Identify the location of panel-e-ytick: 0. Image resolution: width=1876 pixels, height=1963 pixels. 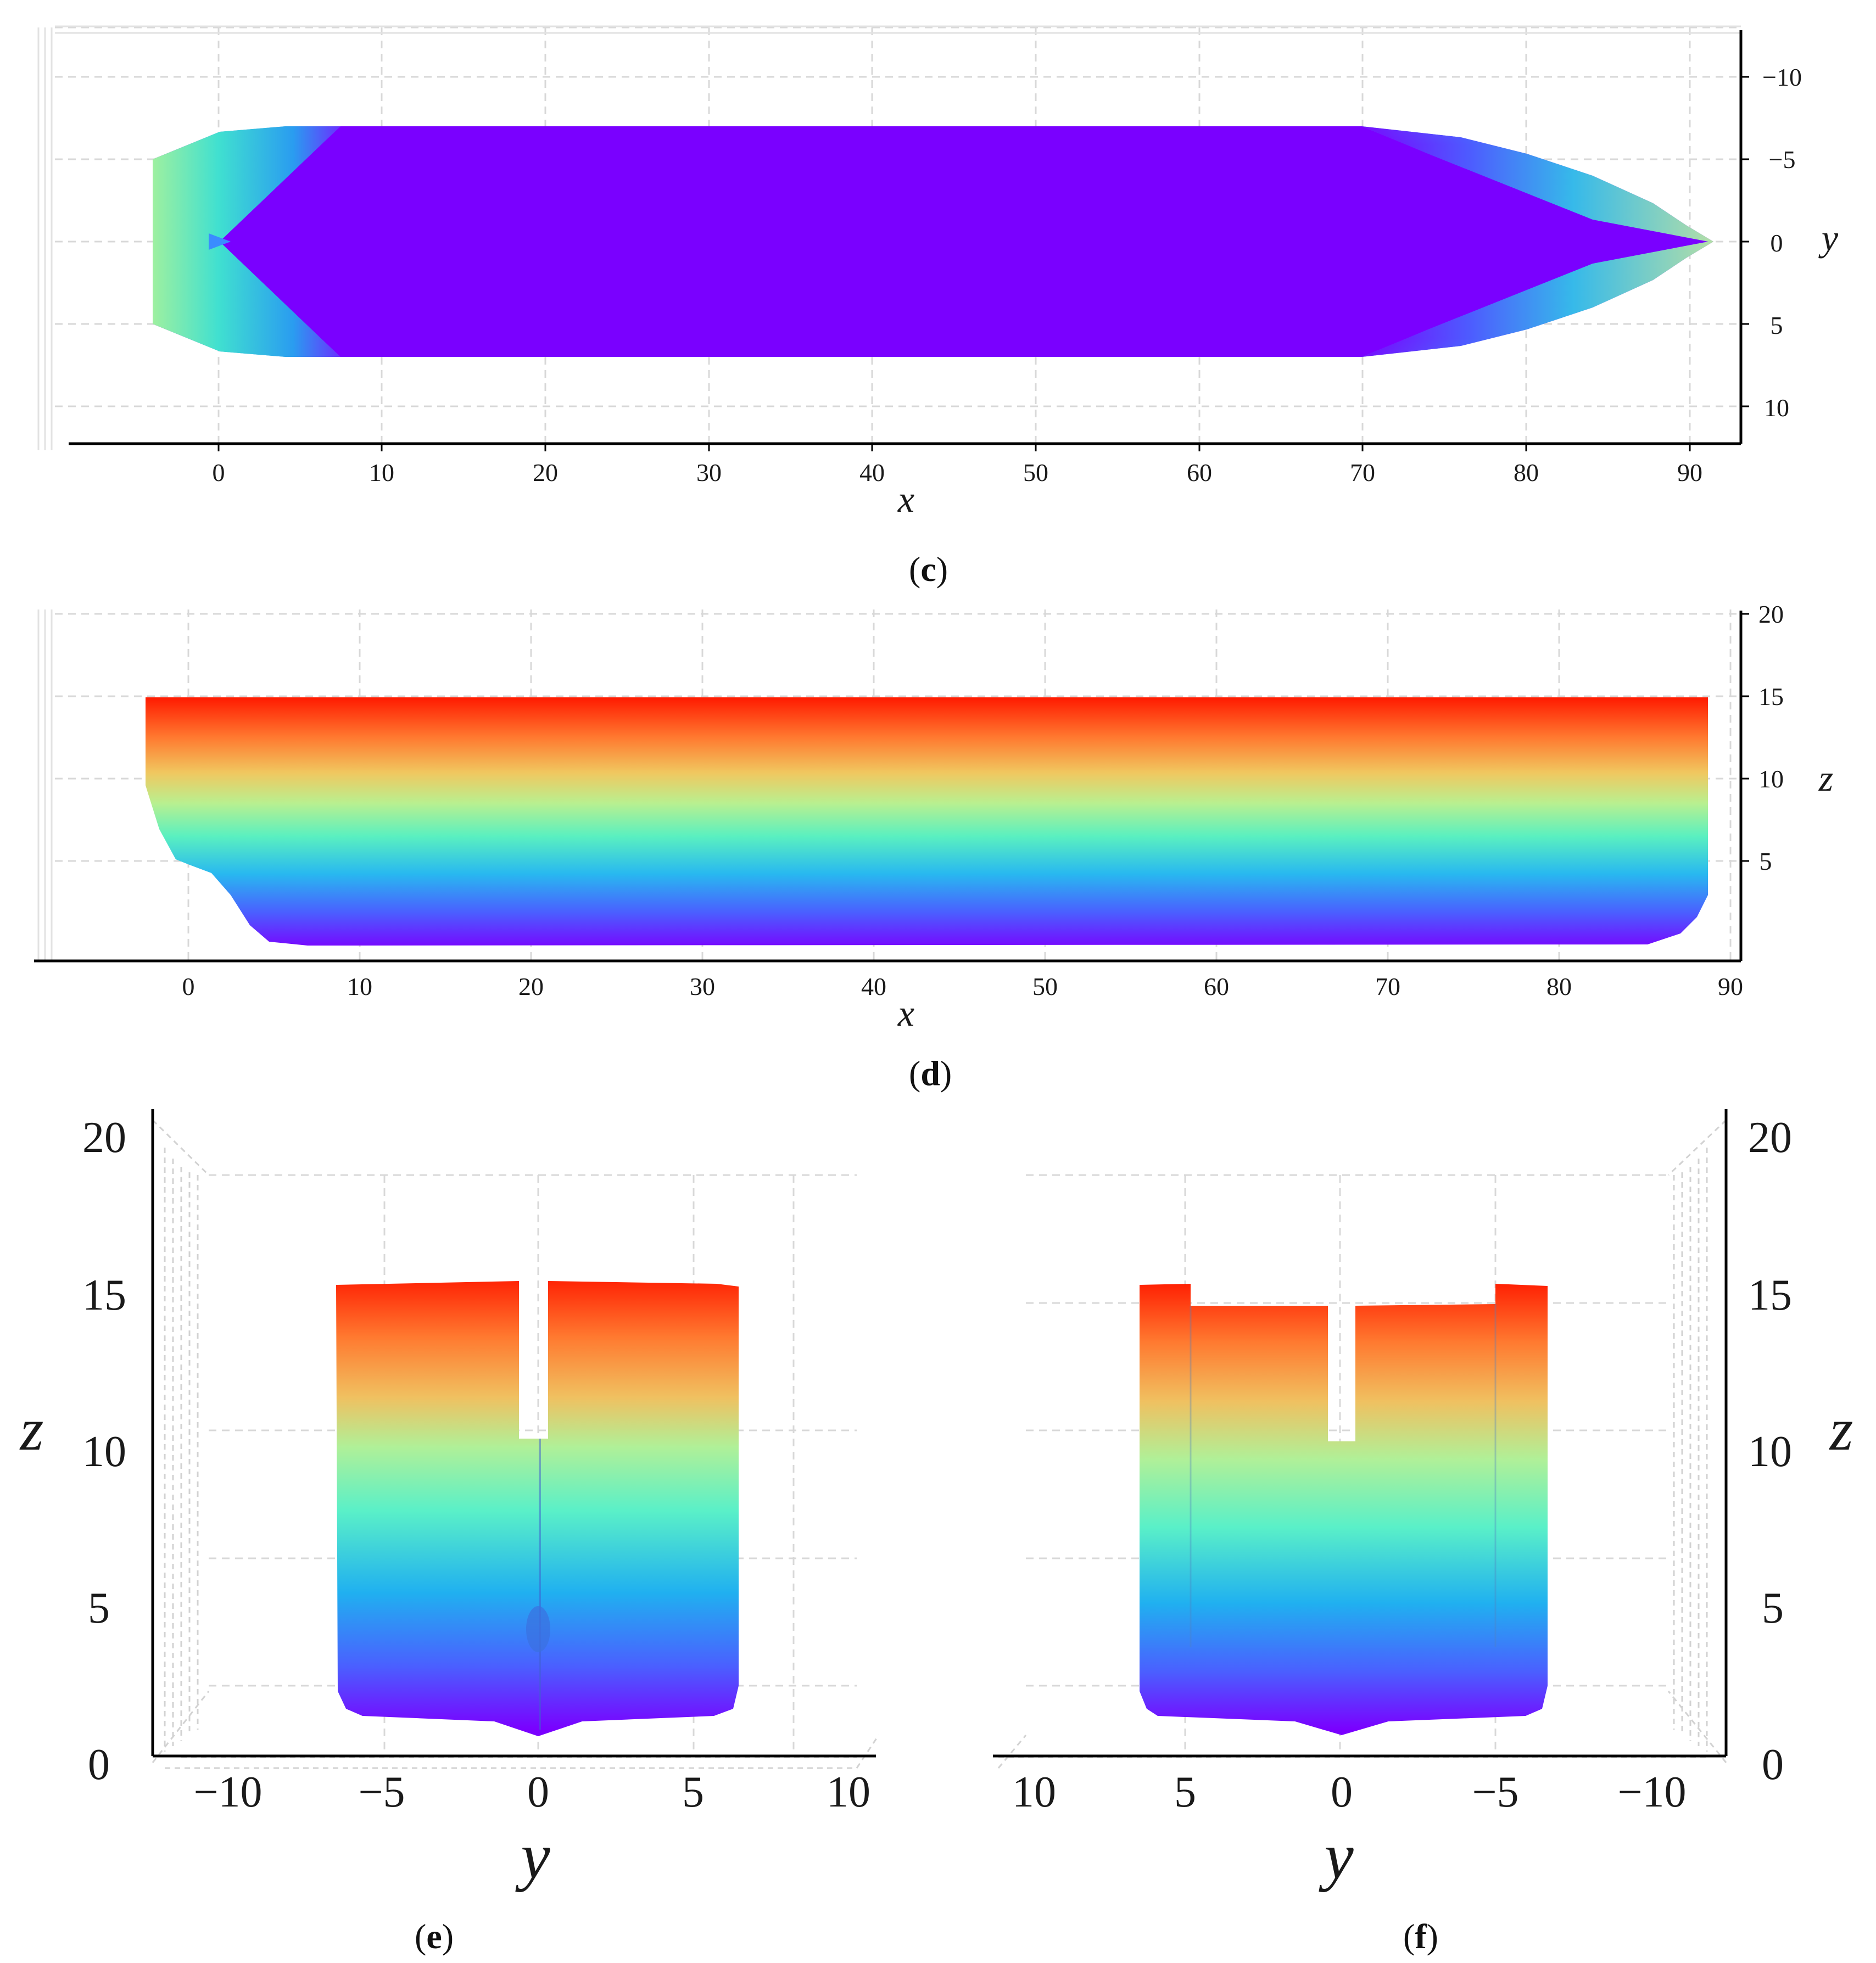
(538, 1792).